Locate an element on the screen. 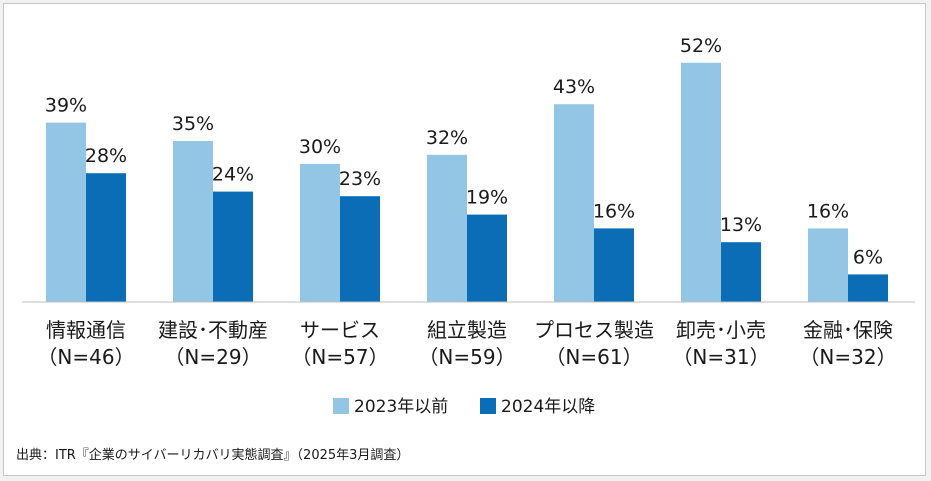 The image size is (931, 481). source-note: 出典：ITR『企業のサイバーリカバリ実態調査』（2025年3月調査） is located at coordinates (212, 455).